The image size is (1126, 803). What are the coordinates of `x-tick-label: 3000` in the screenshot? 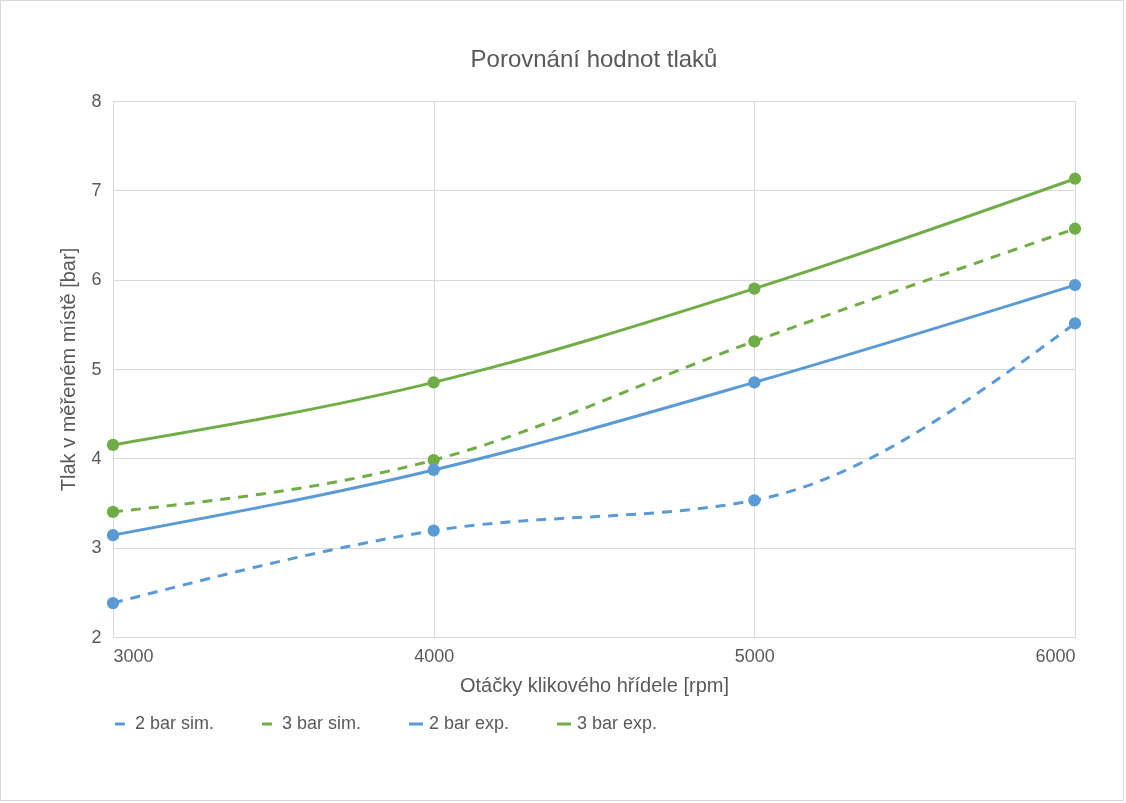 It's located at (133, 655).